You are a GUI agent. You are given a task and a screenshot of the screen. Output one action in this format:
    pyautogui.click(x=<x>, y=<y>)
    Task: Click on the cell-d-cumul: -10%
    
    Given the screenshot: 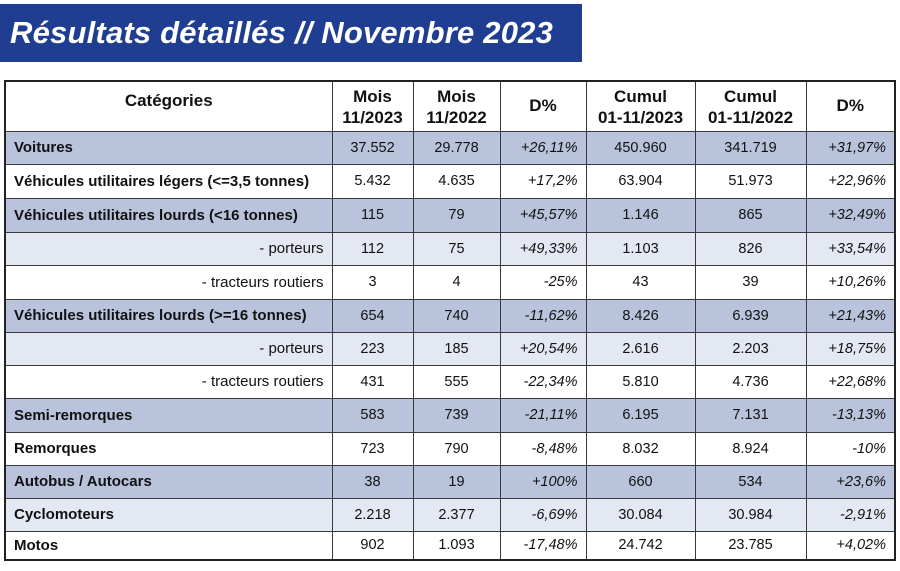 What is the action you would take?
    pyautogui.click(x=850, y=448)
    